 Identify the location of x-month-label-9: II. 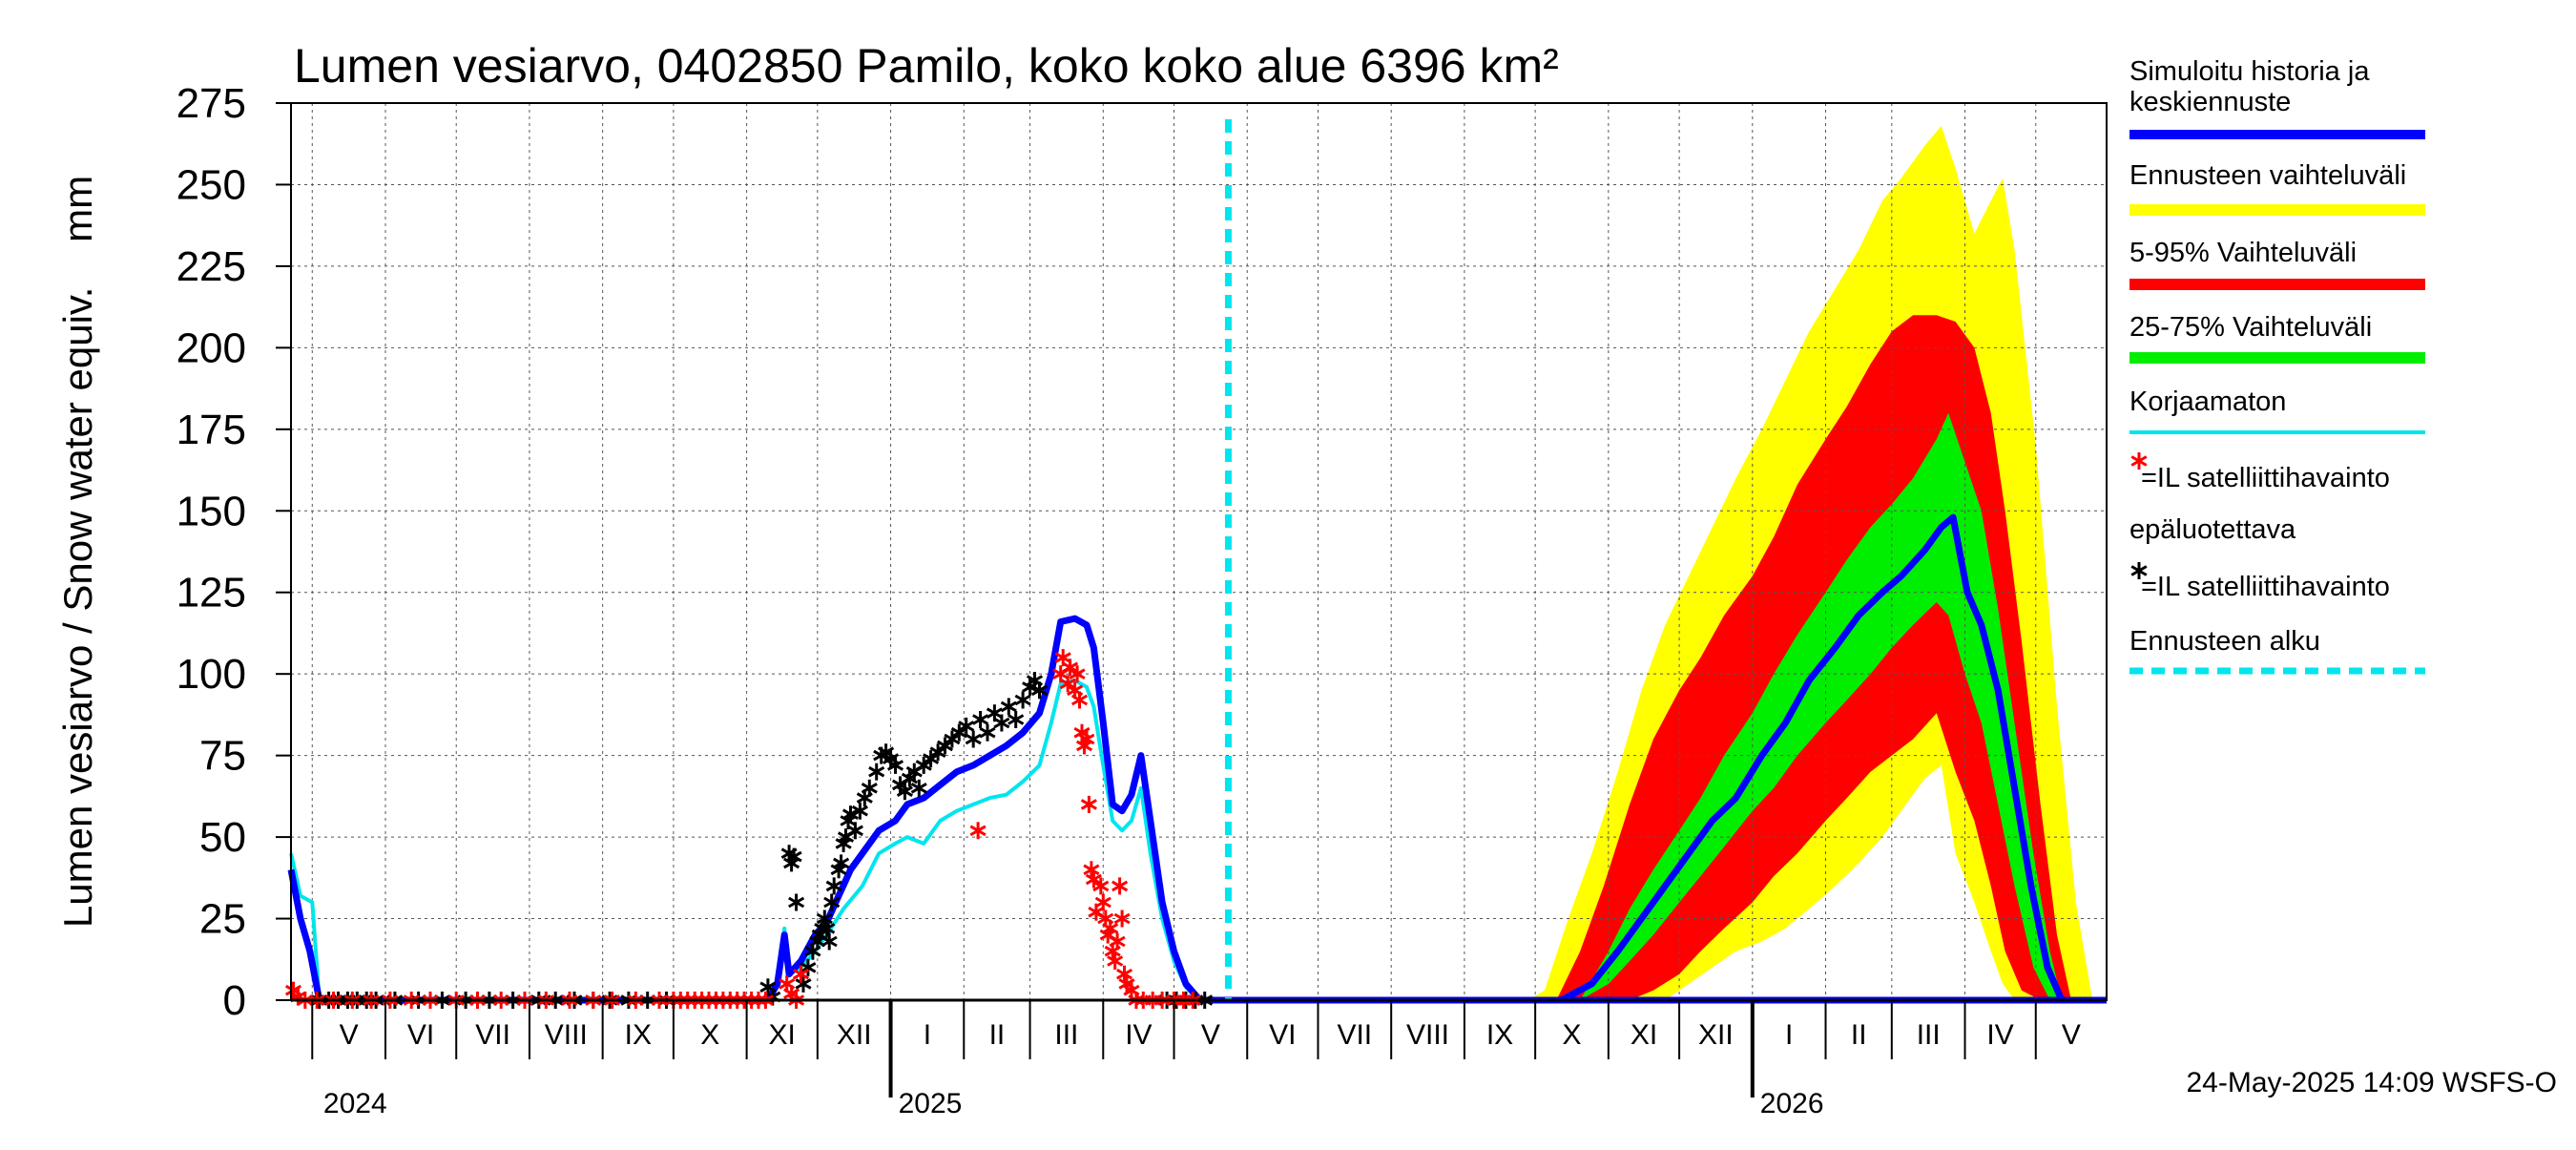
(997, 1035).